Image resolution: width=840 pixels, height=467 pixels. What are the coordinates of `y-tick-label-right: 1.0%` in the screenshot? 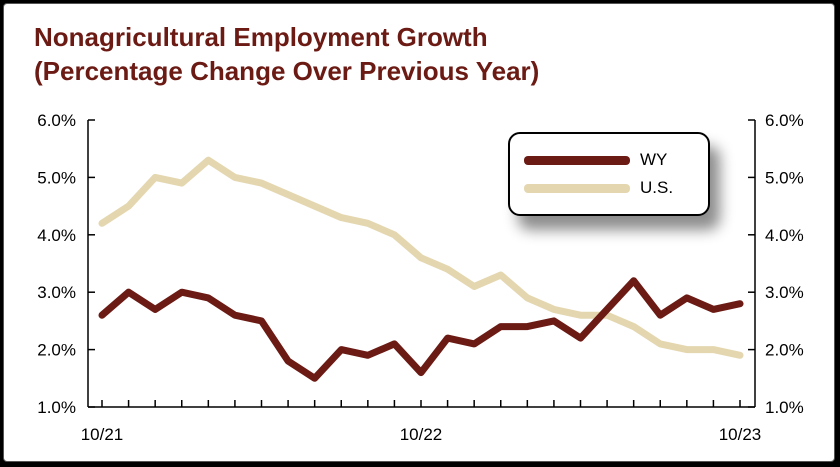 It's located at (784, 407).